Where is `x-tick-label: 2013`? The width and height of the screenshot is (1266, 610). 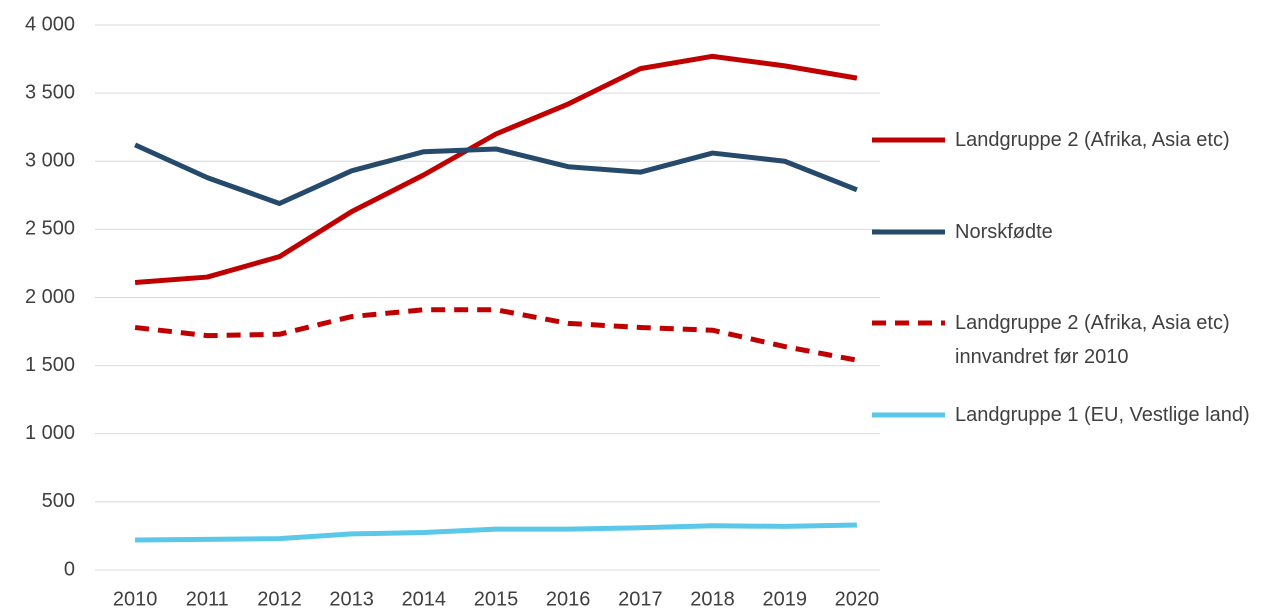
x-tick-label: 2013 is located at coordinates (351, 599).